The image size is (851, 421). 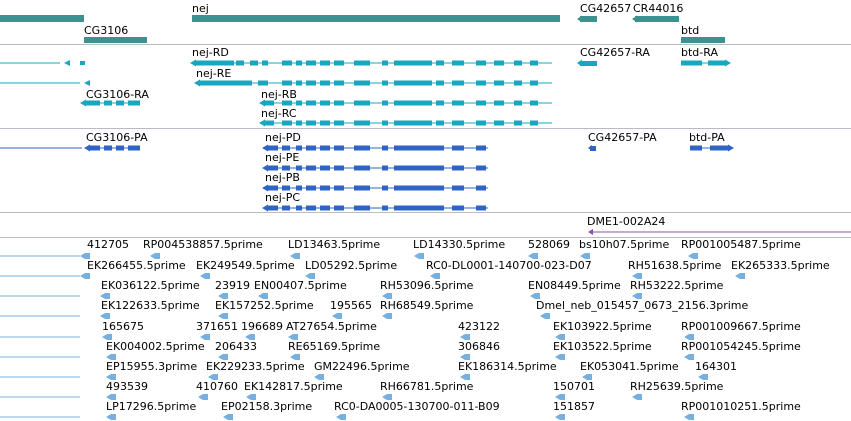 What do you see at coordinates (106, 30) in the screenshot?
I see `gene-label-cg3106: CG3106` at bounding box center [106, 30].